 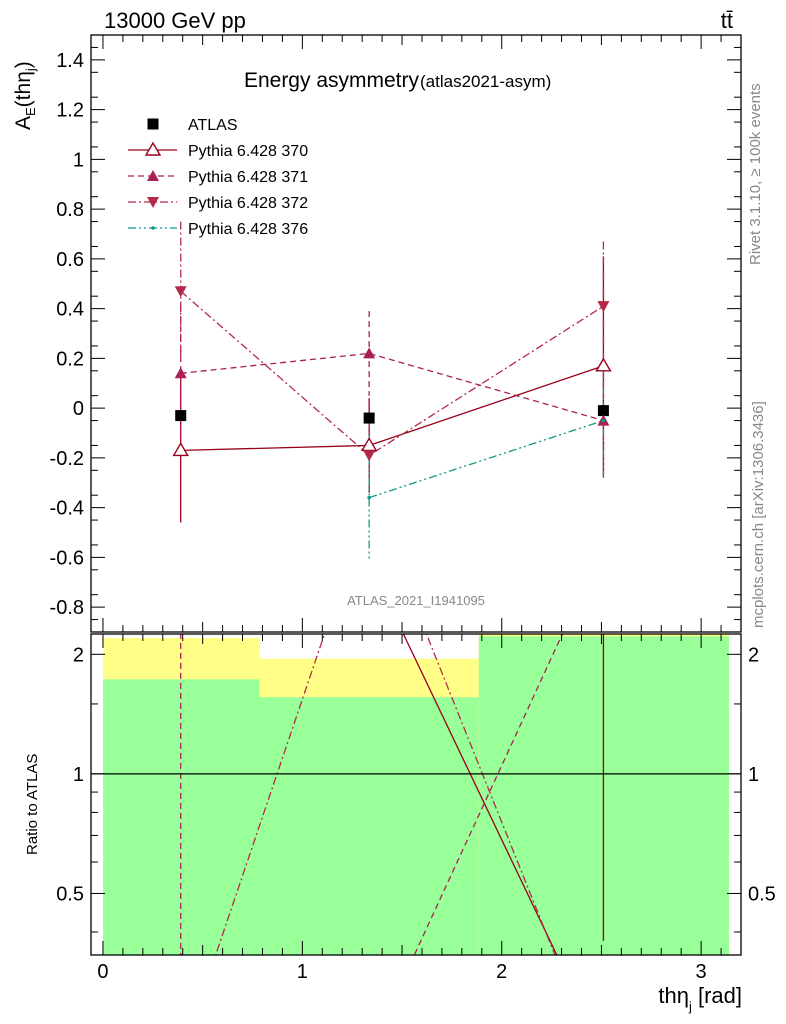 What do you see at coordinates (102, 972) in the screenshot?
I see `xtick-label: 0` at bounding box center [102, 972].